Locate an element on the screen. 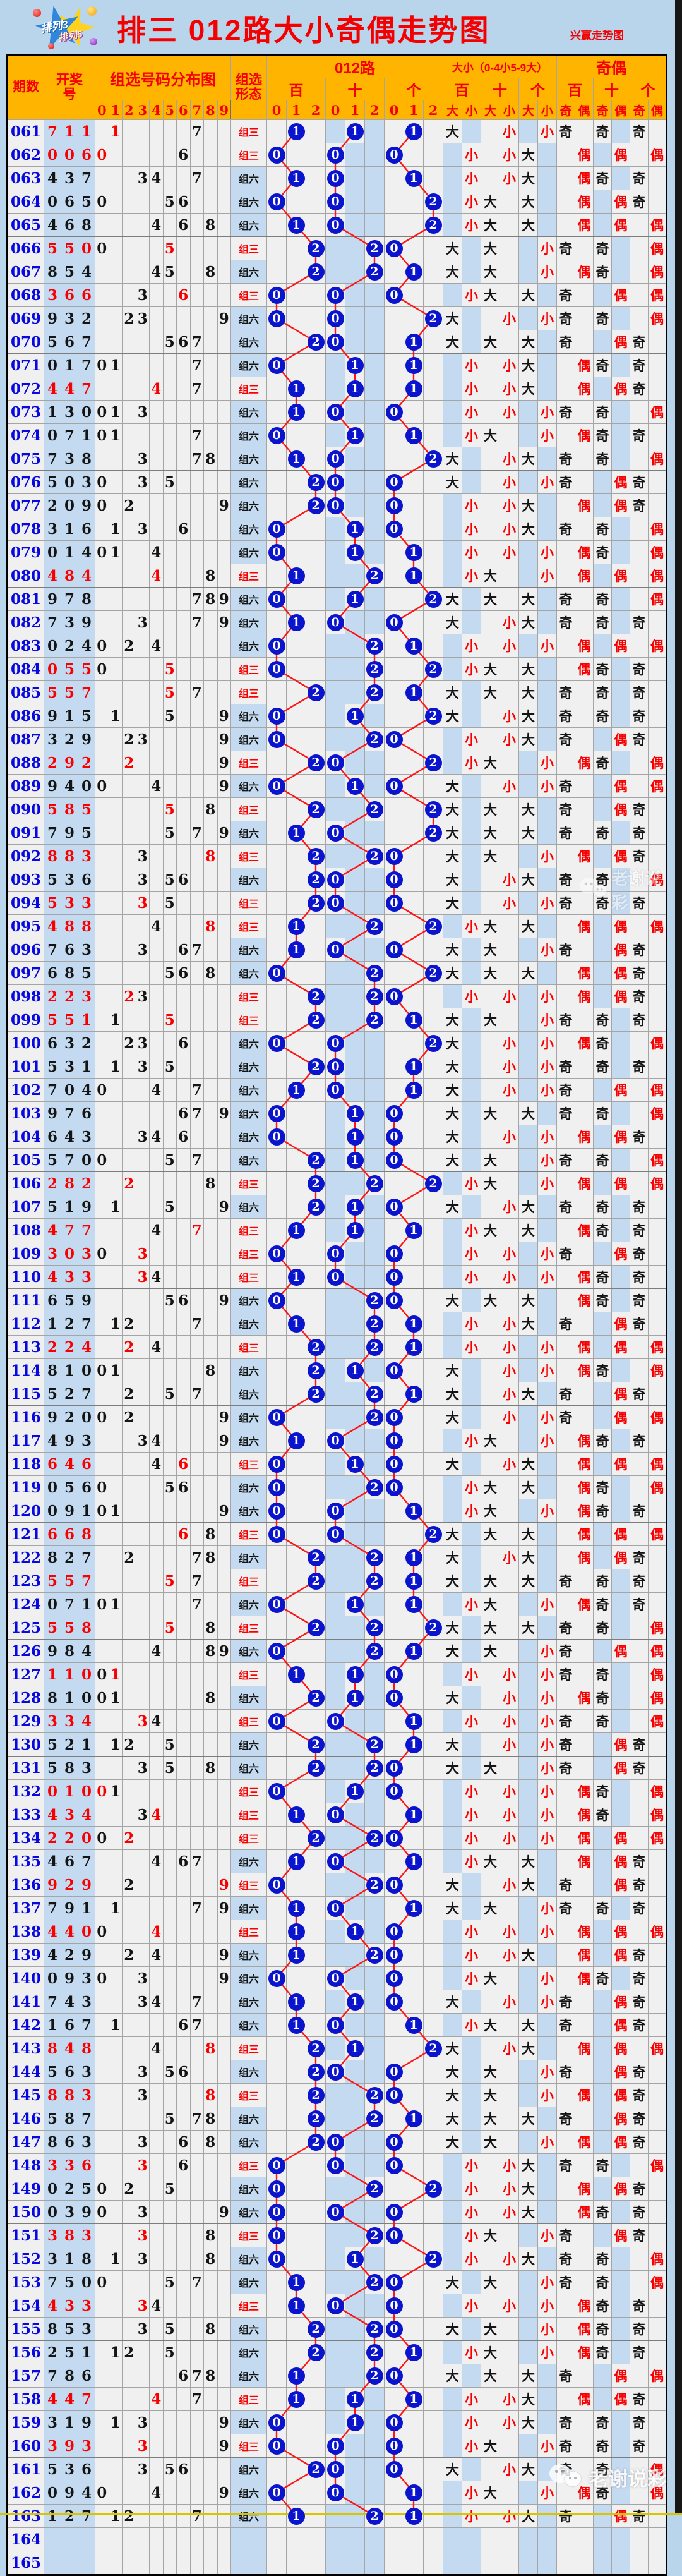  road-cell: 1 is located at coordinates (296, 2002).